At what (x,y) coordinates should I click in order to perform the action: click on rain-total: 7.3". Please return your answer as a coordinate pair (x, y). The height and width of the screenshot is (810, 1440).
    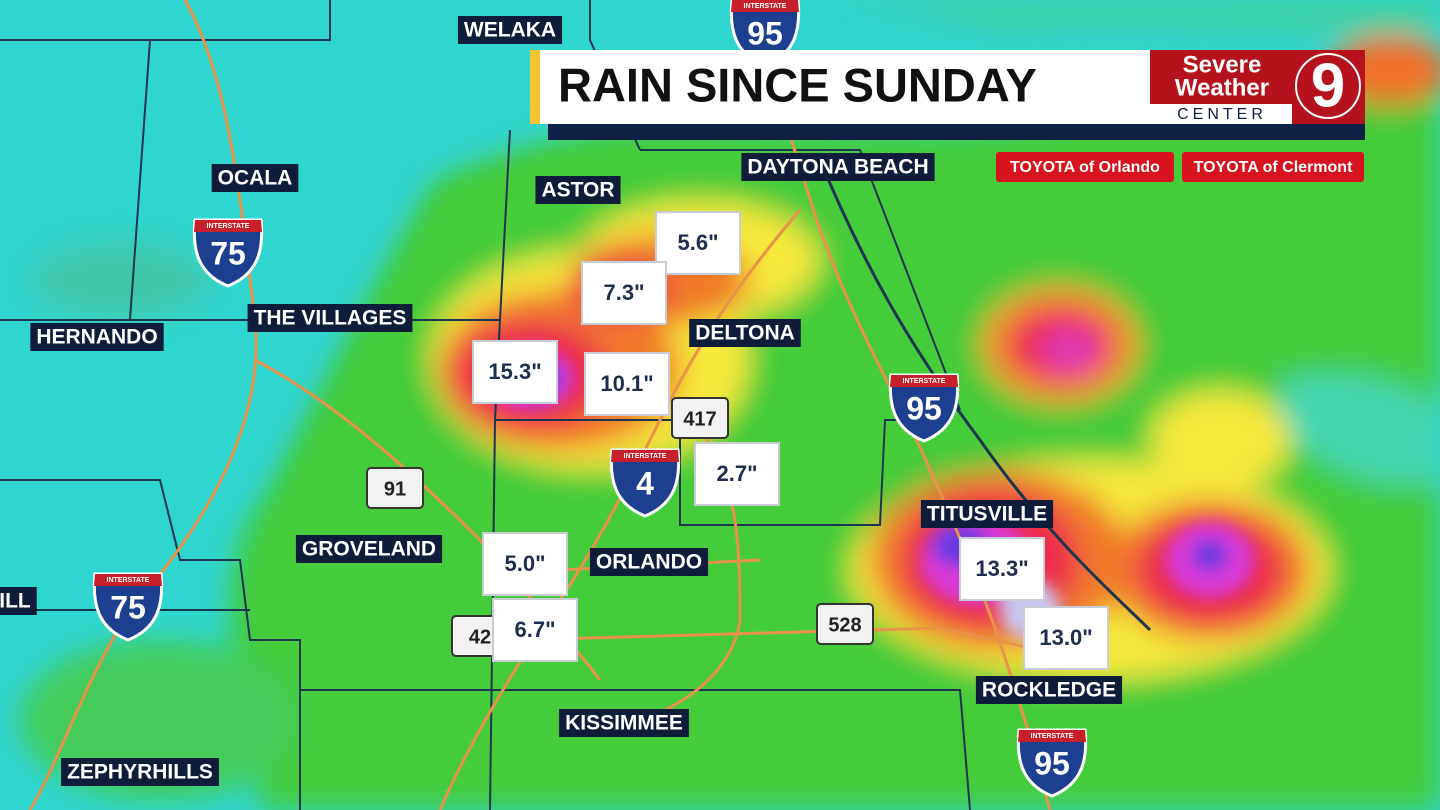
    Looking at the image, I should click on (623, 292).